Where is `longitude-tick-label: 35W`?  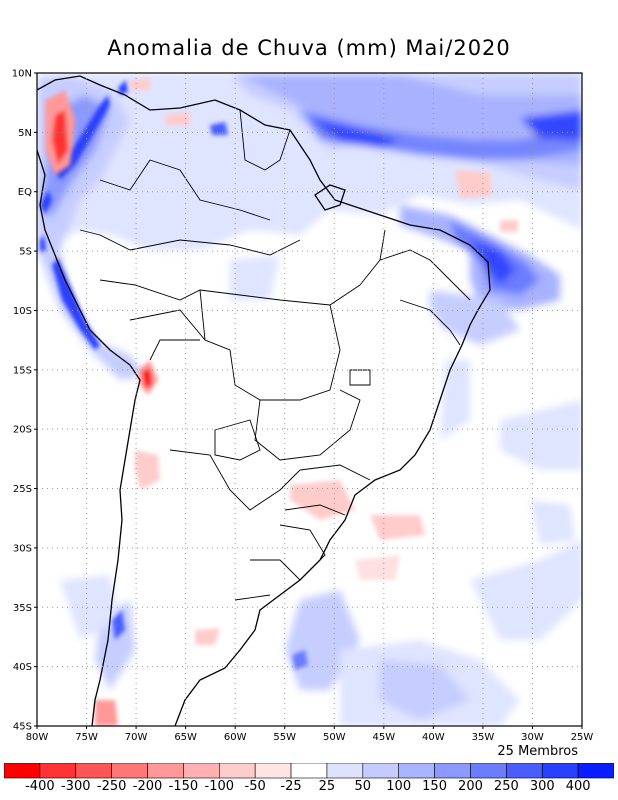
longitude-tick-label: 35W is located at coordinates (483, 737).